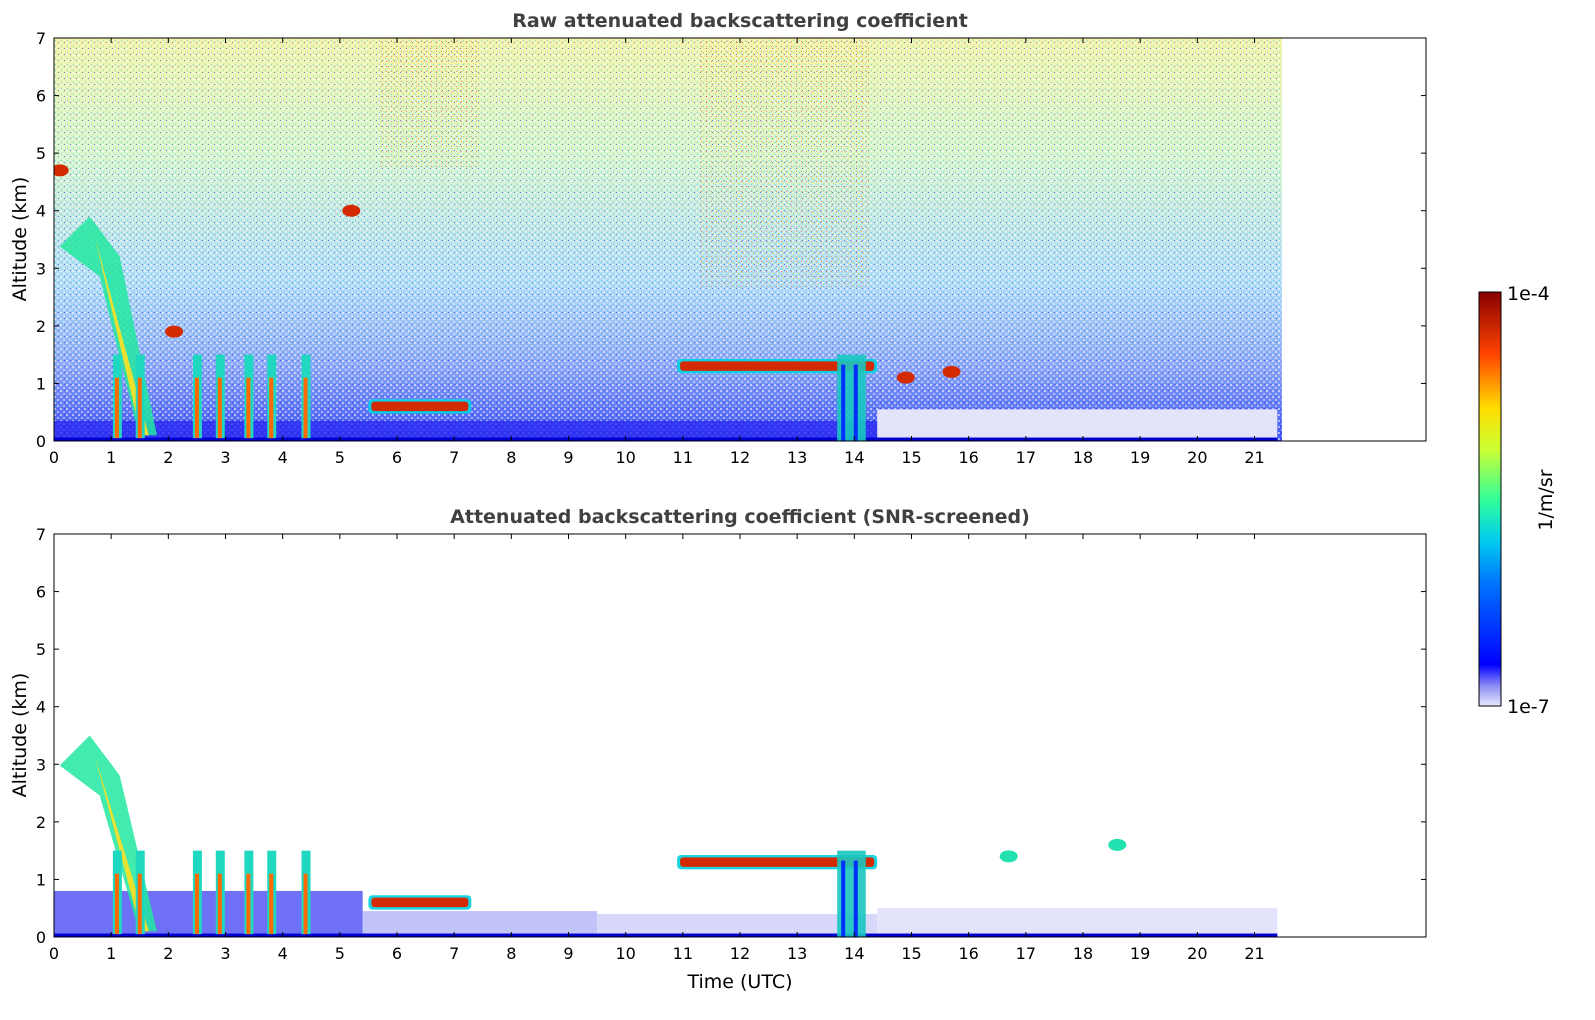 This screenshot has height=1020, width=1595. What do you see at coordinates (968, 953) in the screenshot?
I see `x-tick-label: 16` at bounding box center [968, 953].